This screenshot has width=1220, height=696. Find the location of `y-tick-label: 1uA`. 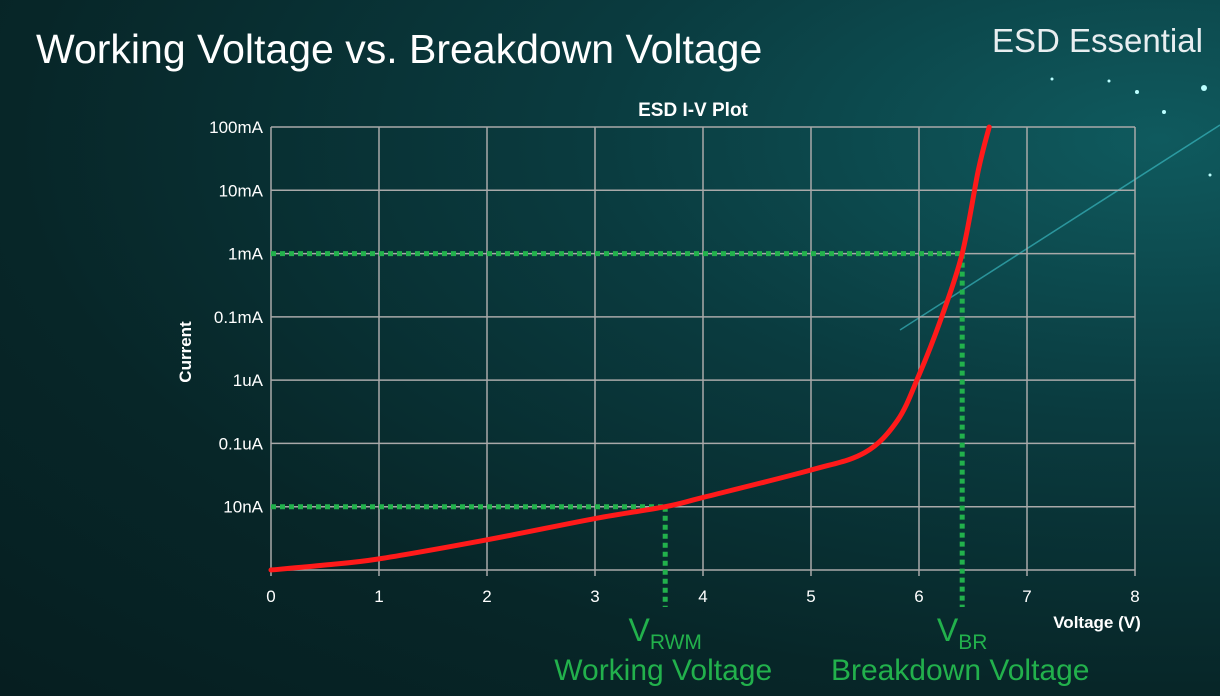

y-tick-label: 1uA is located at coordinates (248, 380).